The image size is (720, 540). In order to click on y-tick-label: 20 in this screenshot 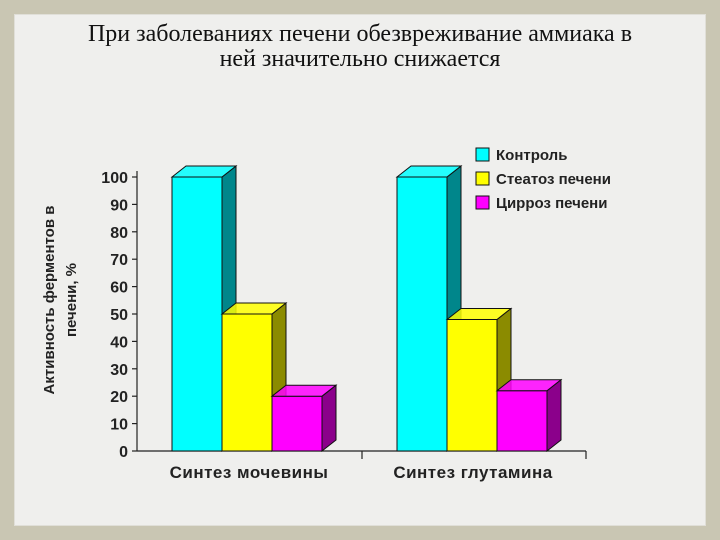, I will do `click(119, 397)`.